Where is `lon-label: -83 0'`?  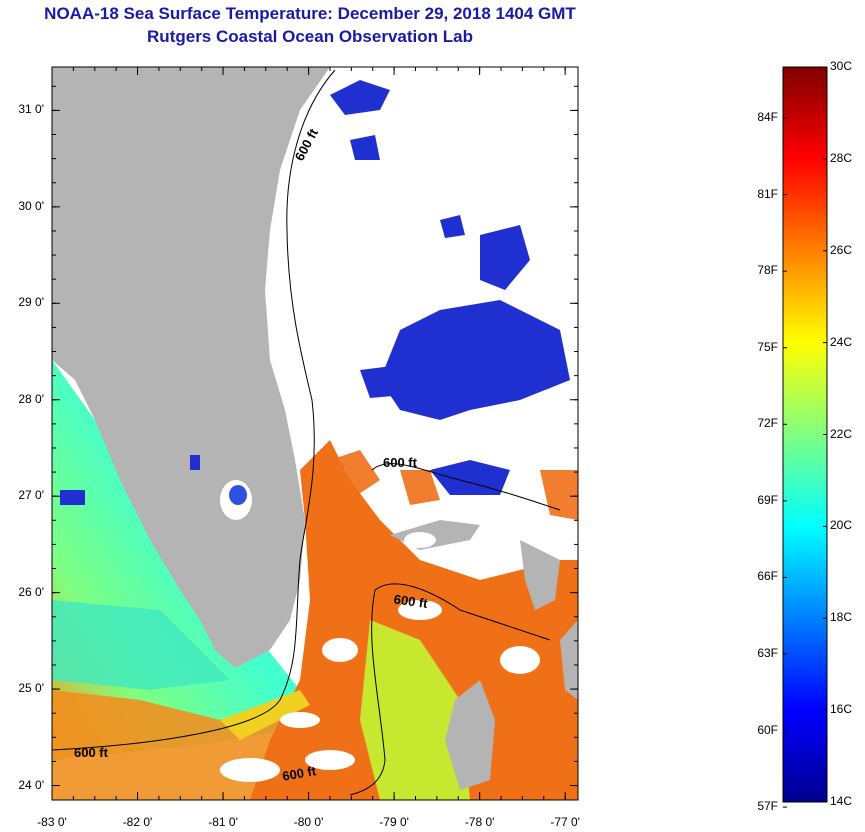 lon-label: -83 0' is located at coordinates (52, 822).